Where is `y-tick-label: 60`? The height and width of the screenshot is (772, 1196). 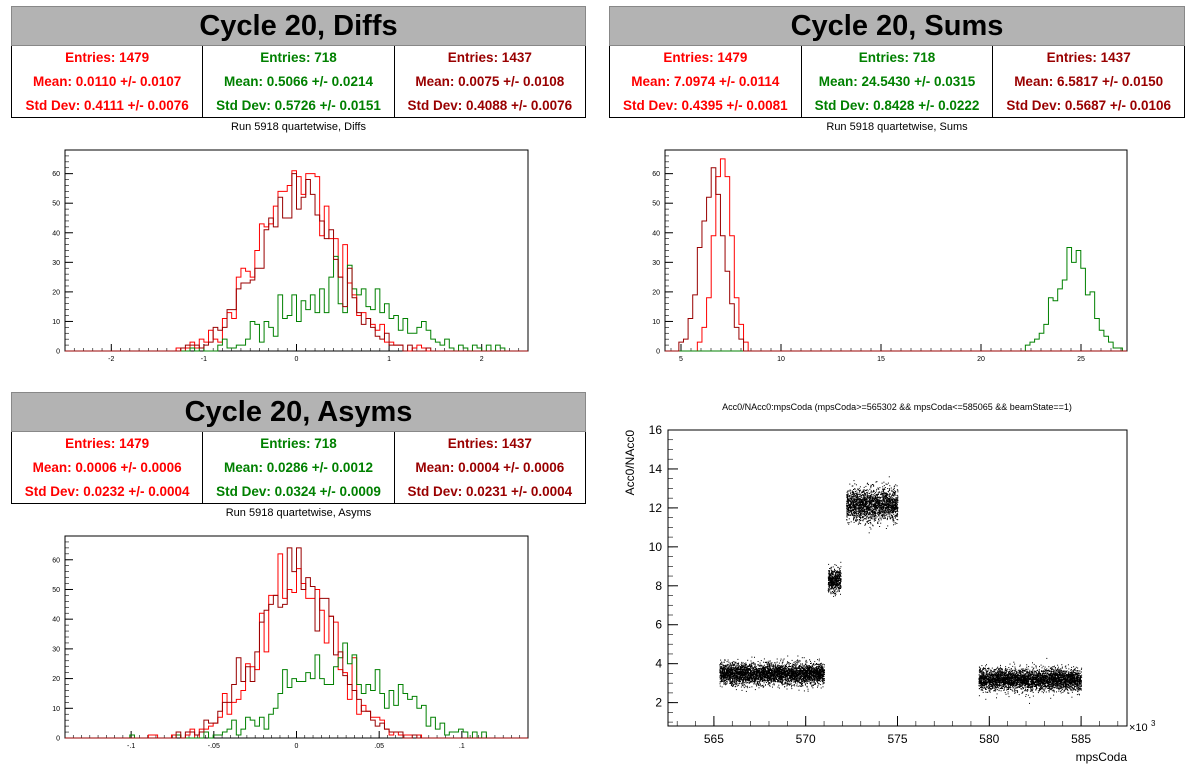
y-tick-label: 60 is located at coordinates (56, 174).